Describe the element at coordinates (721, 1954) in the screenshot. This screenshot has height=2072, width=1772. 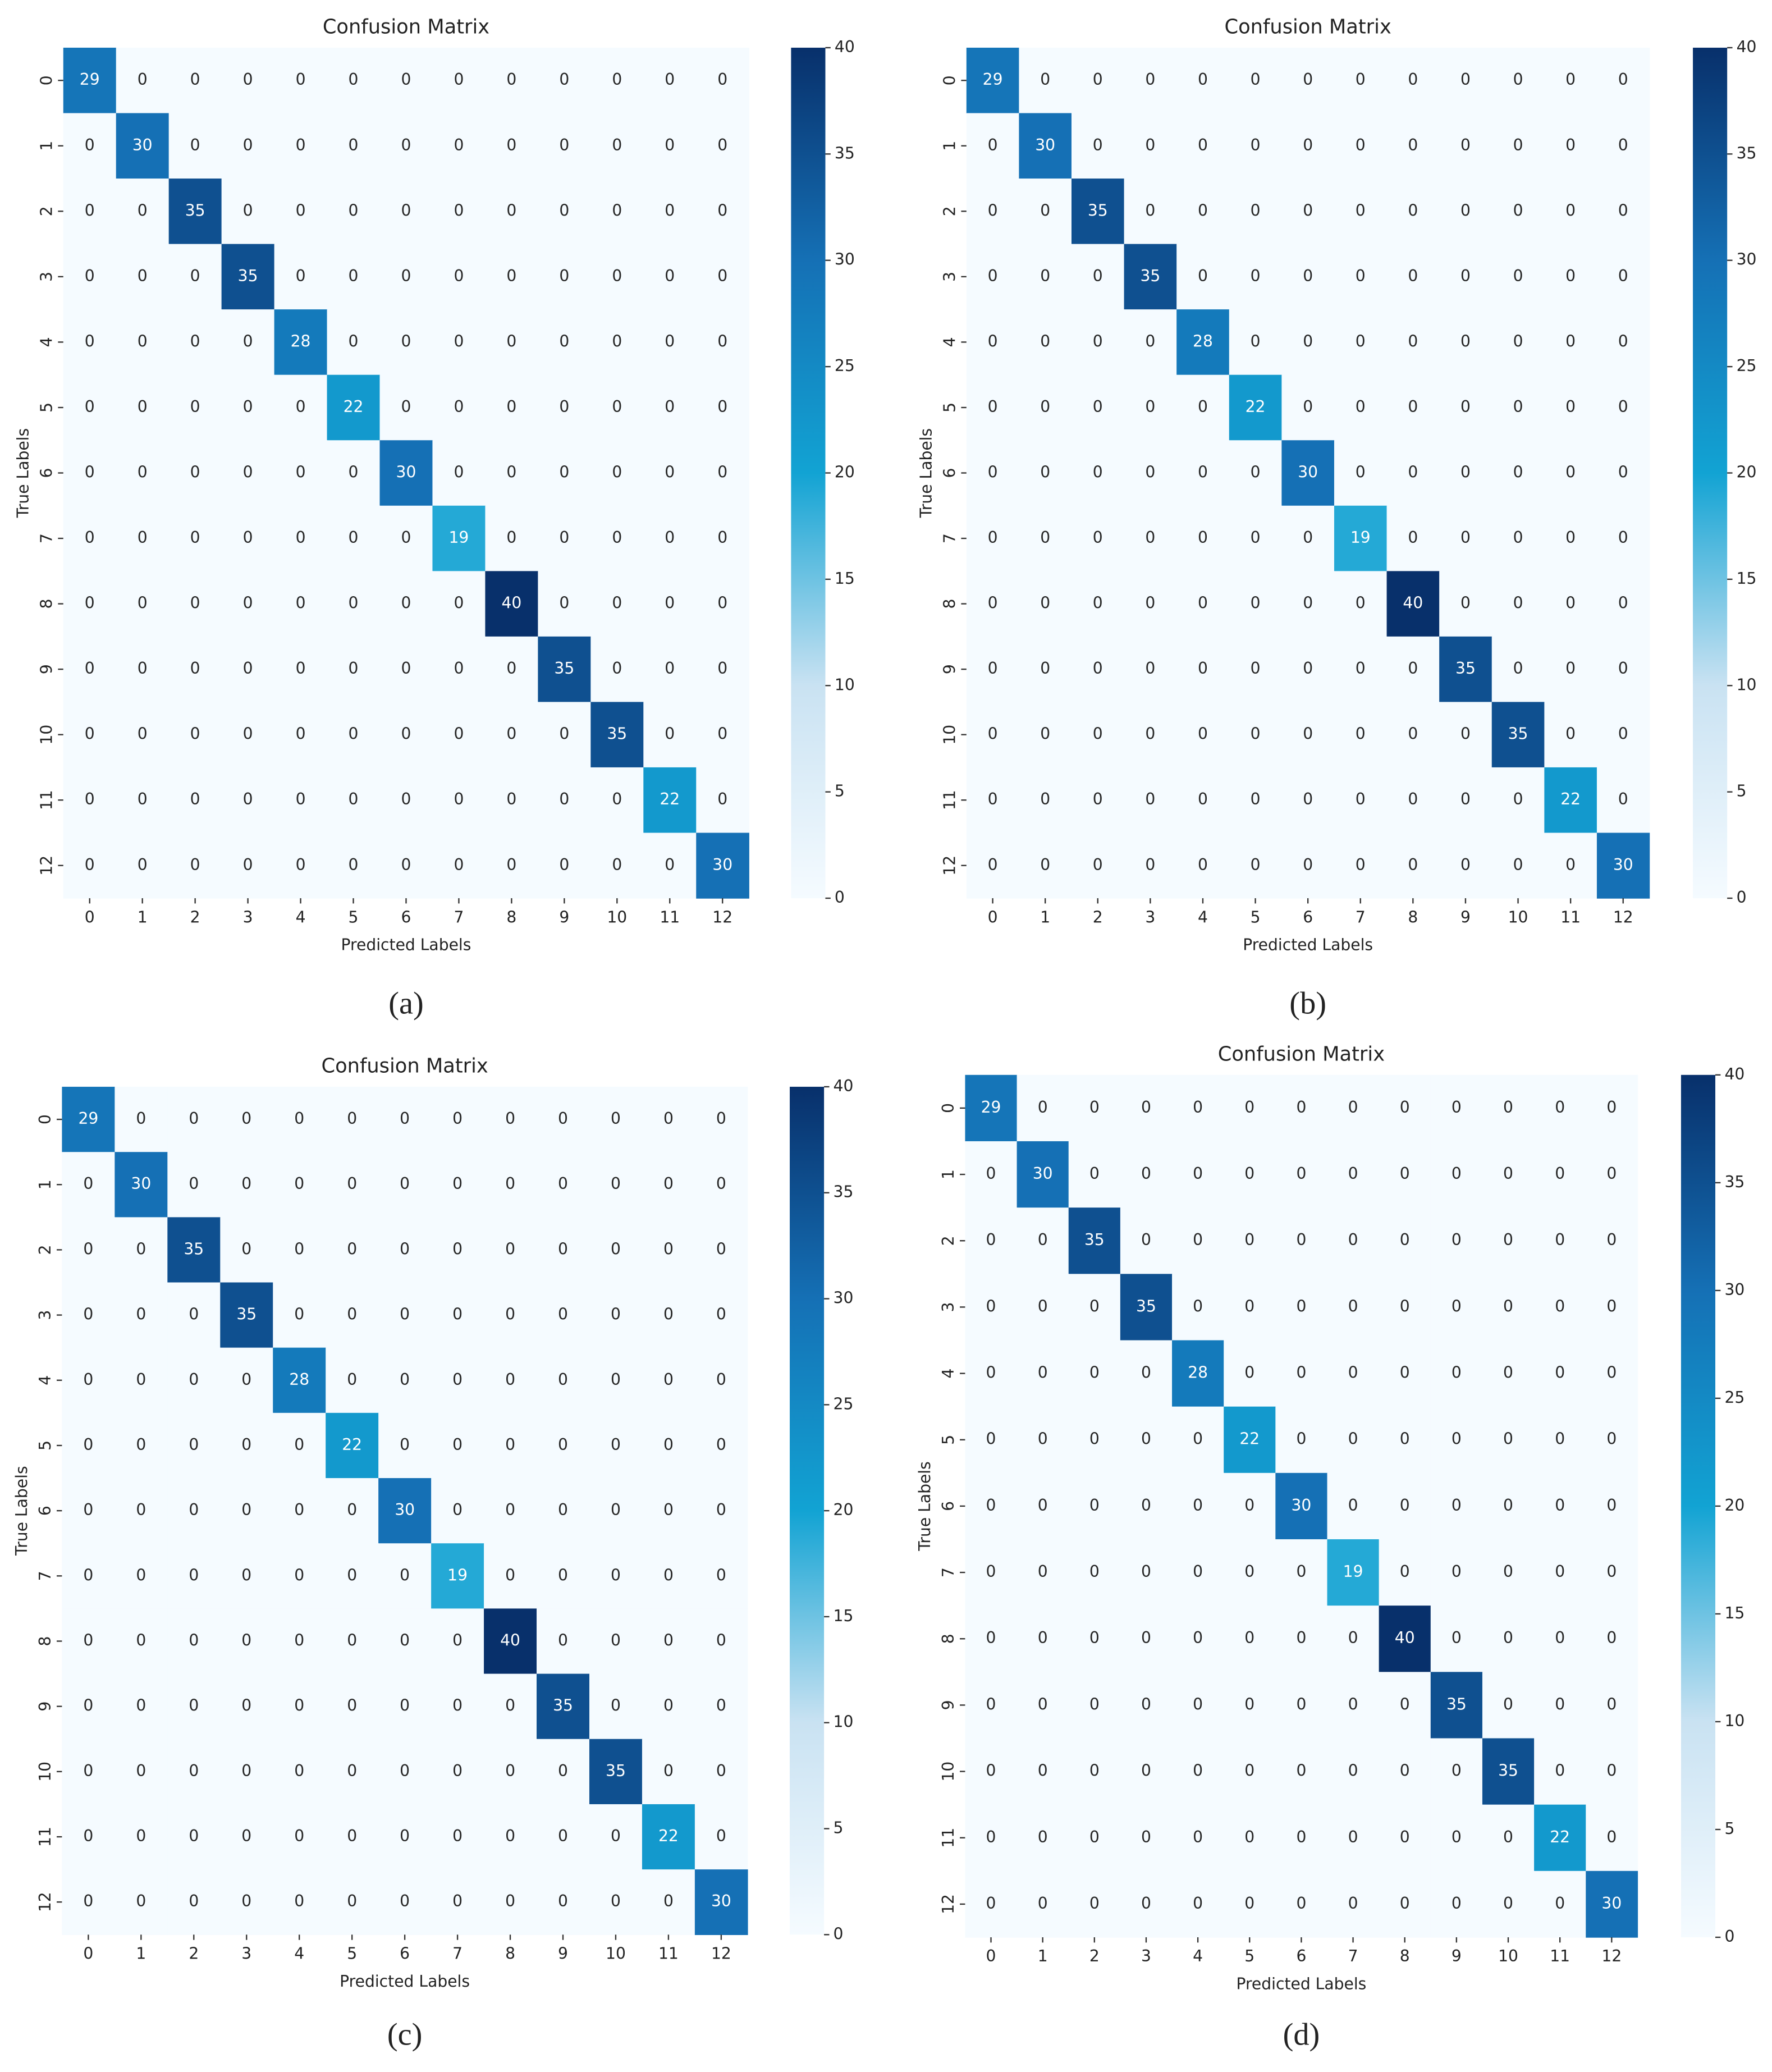
I see `x-tick-label: 12` at that location.